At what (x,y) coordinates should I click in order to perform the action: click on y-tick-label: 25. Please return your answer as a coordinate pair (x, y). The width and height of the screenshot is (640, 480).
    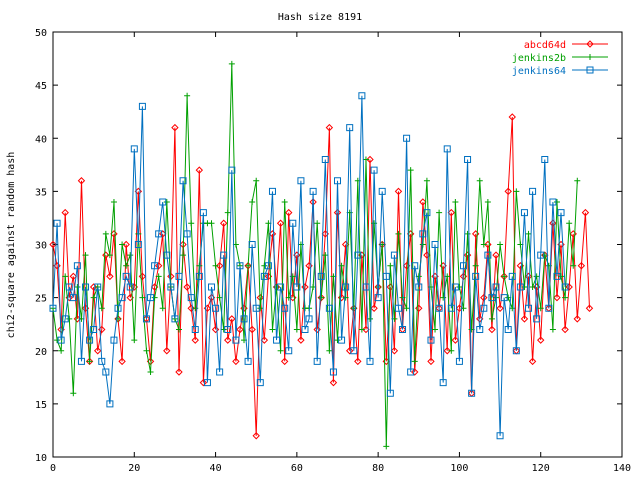
    Looking at the image, I should click on (41, 299).